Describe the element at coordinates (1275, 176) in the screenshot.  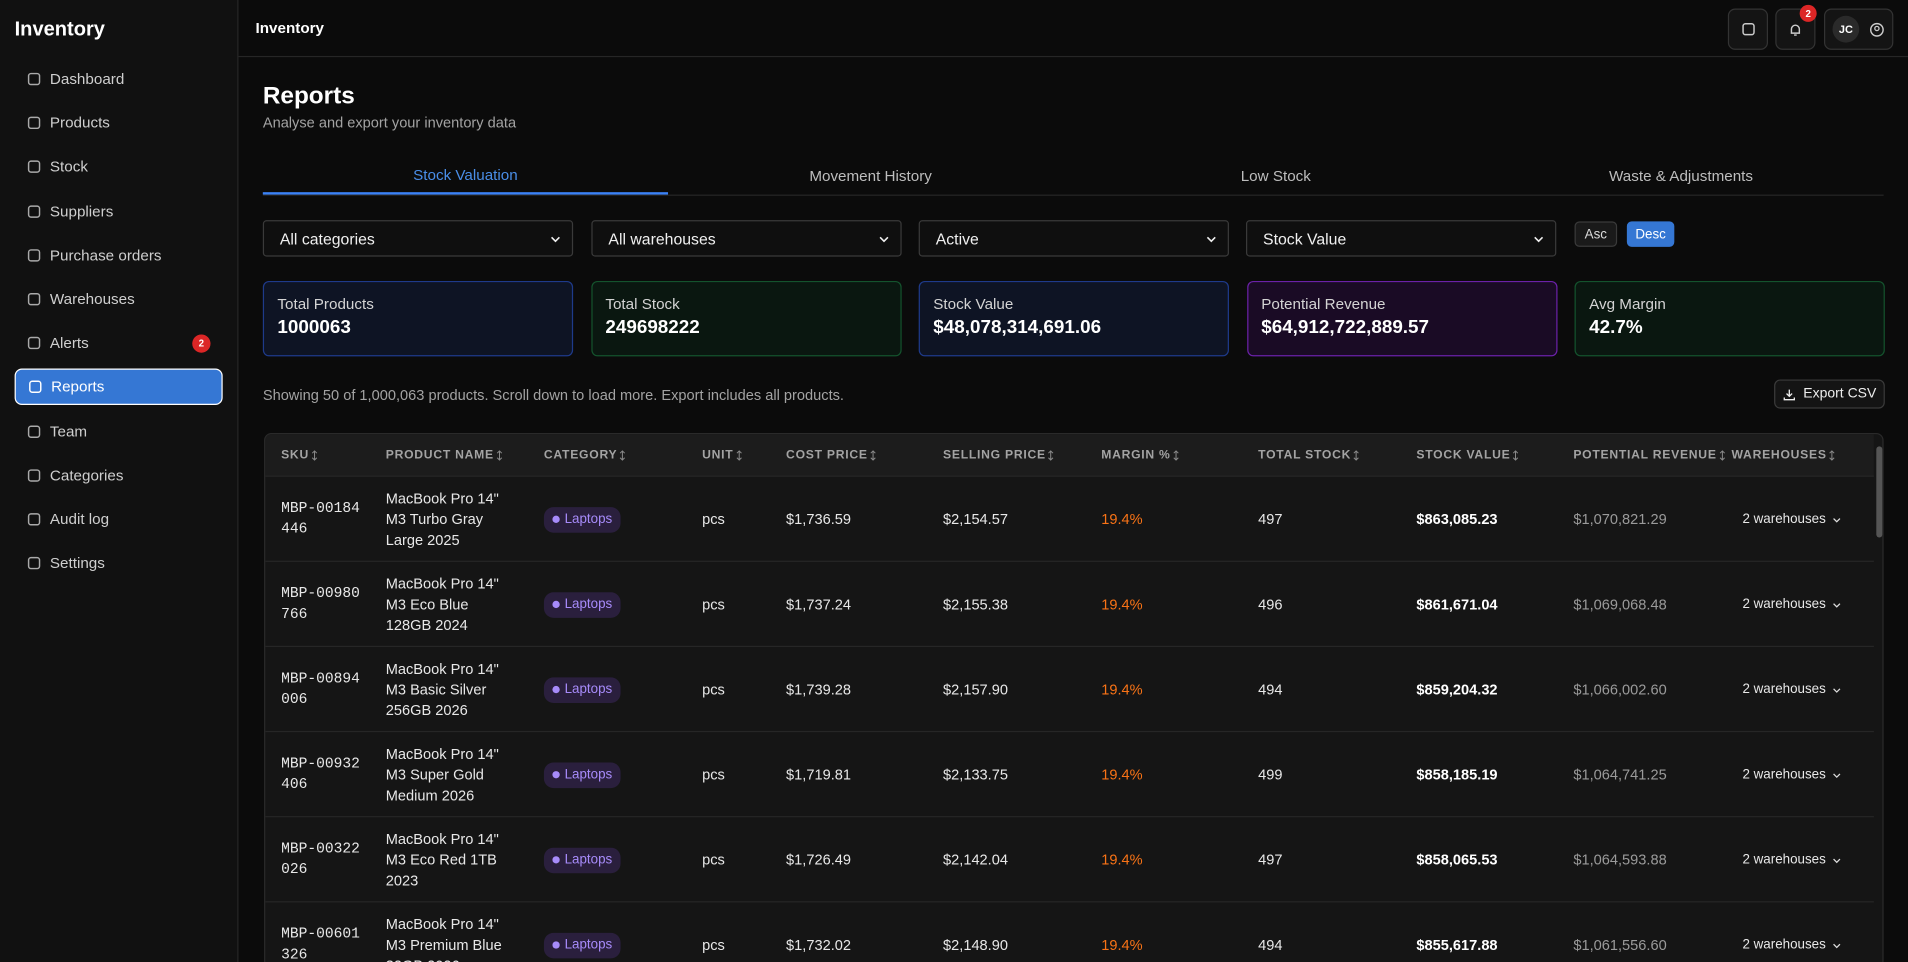
I see `tab: Low Stock` at that location.